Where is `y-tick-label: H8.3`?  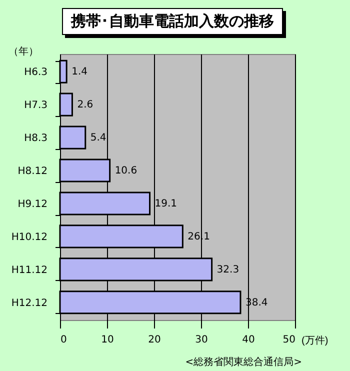 y-tick-label: H8.3 is located at coordinates (36, 138).